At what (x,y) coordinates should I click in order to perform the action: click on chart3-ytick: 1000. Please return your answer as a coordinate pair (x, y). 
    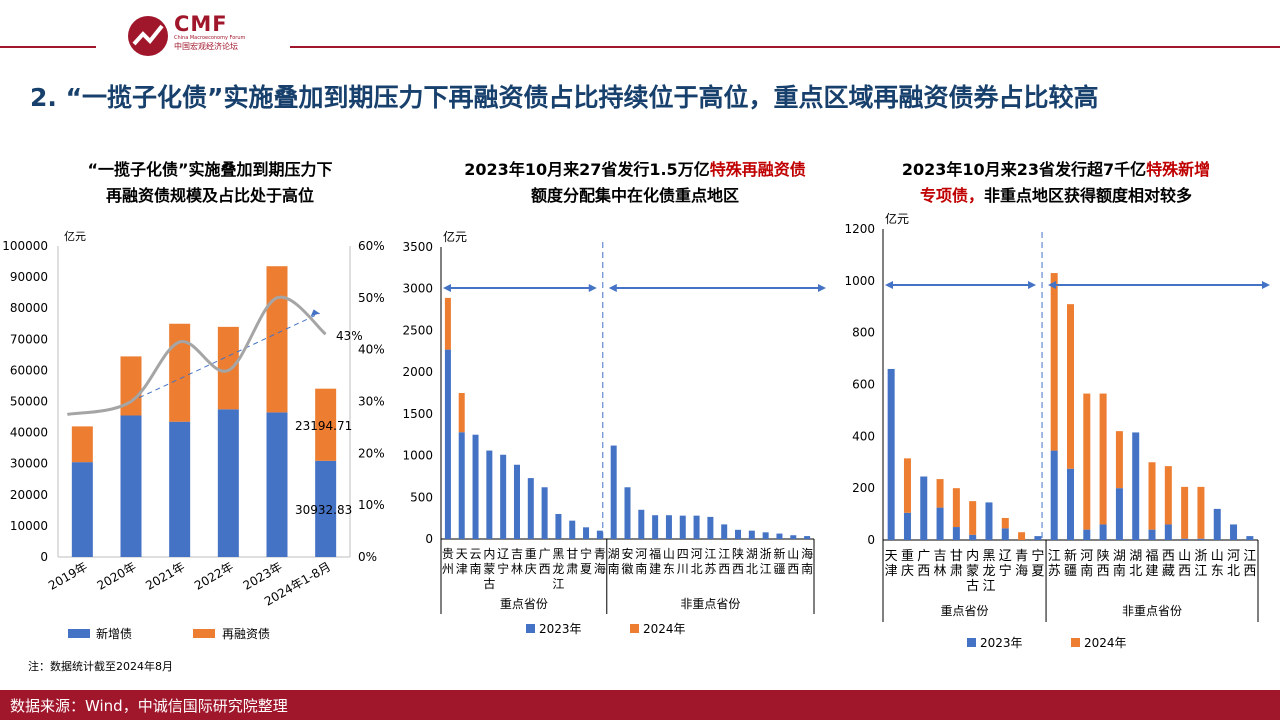
    Looking at the image, I should click on (859, 281).